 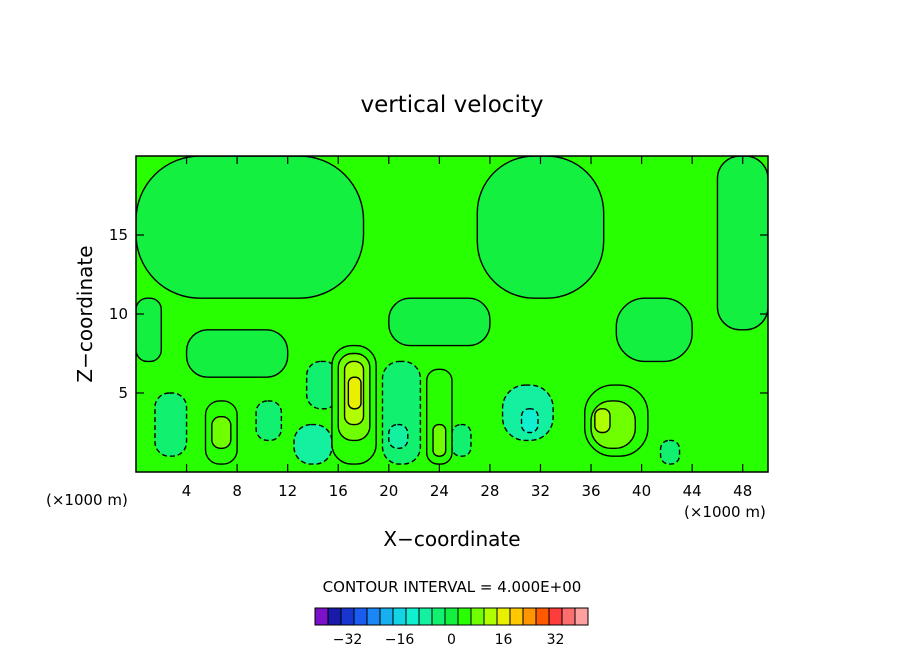 What do you see at coordinates (237, 491) in the screenshot?
I see `x-tick-label: 8` at bounding box center [237, 491].